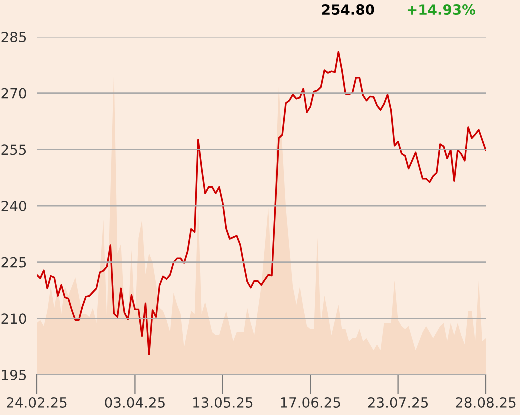 The height and width of the screenshot is (415, 520). I want to click on y-tick-label: 270, so click(14, 93).